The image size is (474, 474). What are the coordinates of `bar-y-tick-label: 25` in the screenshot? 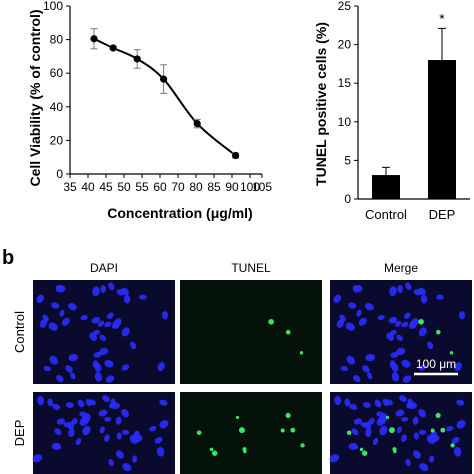 It's located at (345, 6).